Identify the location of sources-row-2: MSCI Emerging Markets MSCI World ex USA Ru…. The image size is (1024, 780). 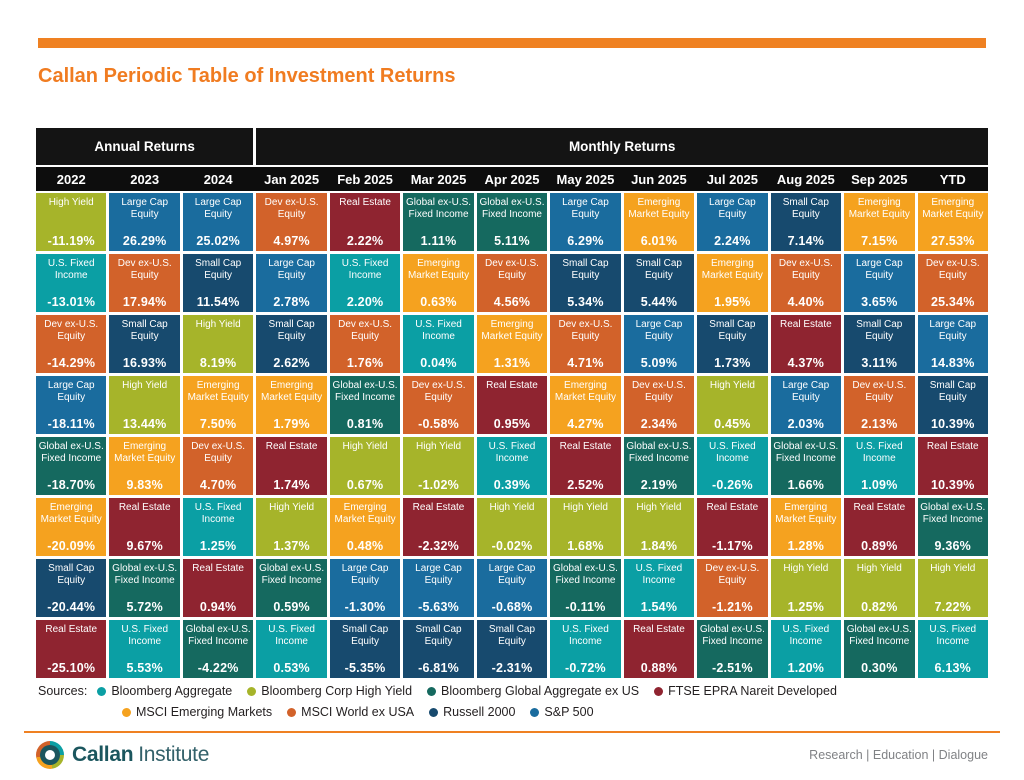
(358, 712).